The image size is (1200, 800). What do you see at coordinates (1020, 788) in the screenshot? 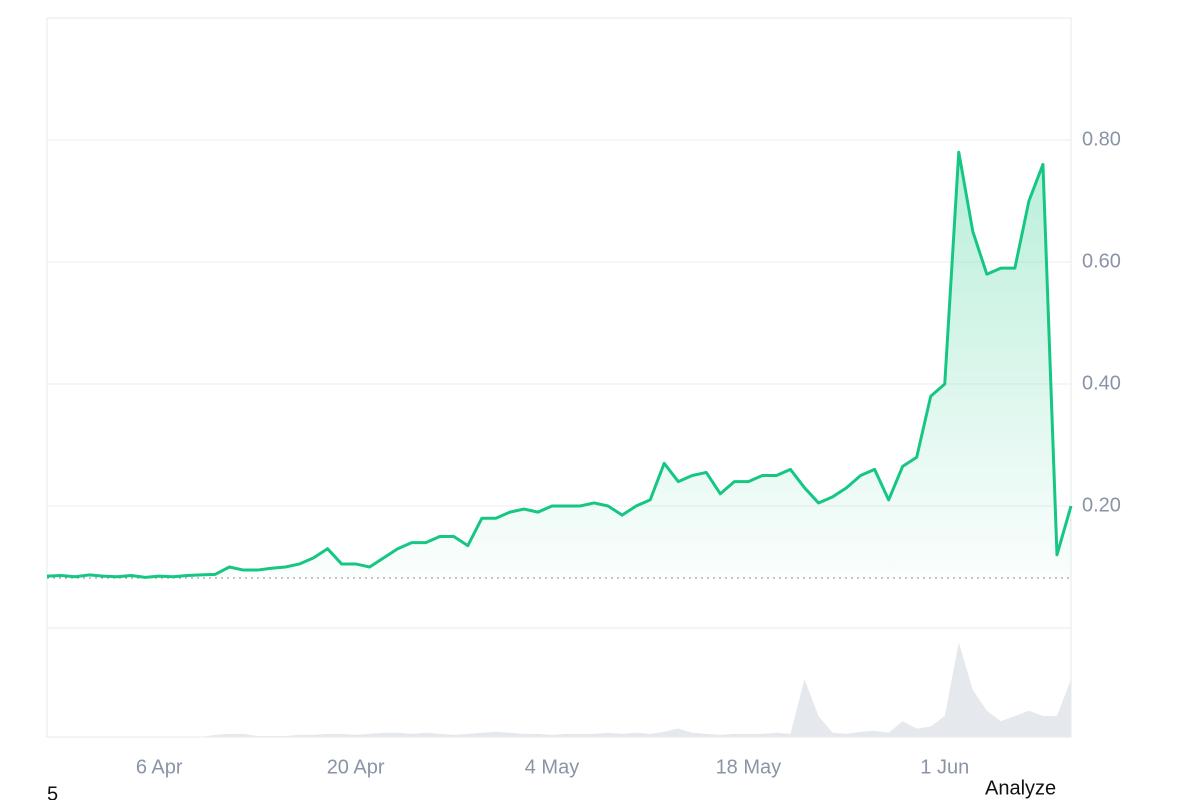
I see `footer-right: Analyze` at bounding box center [1020, 788].